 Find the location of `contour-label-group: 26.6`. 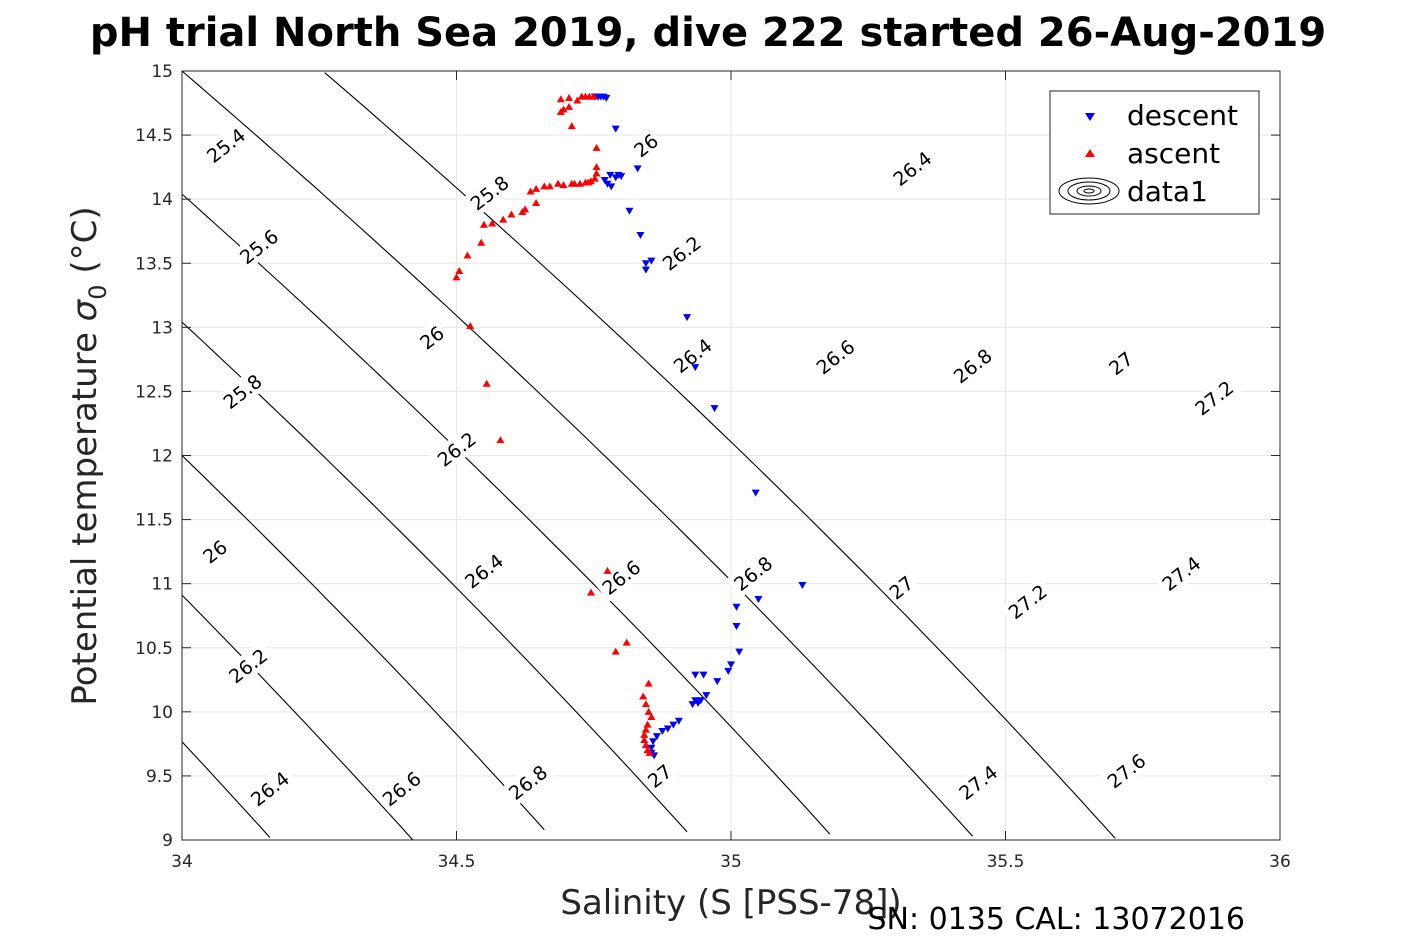

contour-label-group: 26.6 is located at coordinates (835, 356).